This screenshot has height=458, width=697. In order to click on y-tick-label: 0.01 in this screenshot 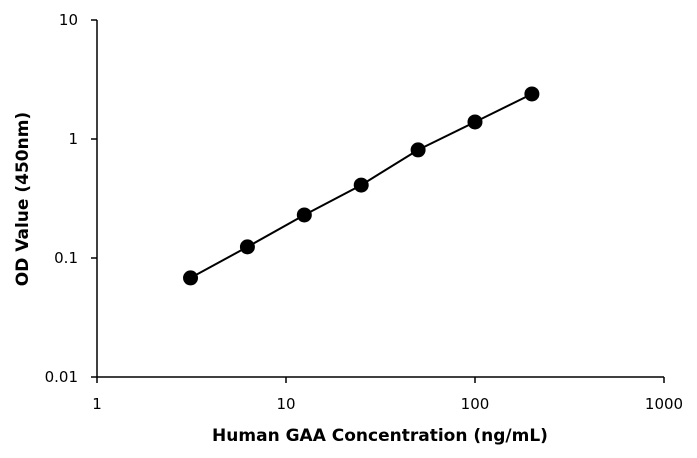, I will do `click(61, 377)`.